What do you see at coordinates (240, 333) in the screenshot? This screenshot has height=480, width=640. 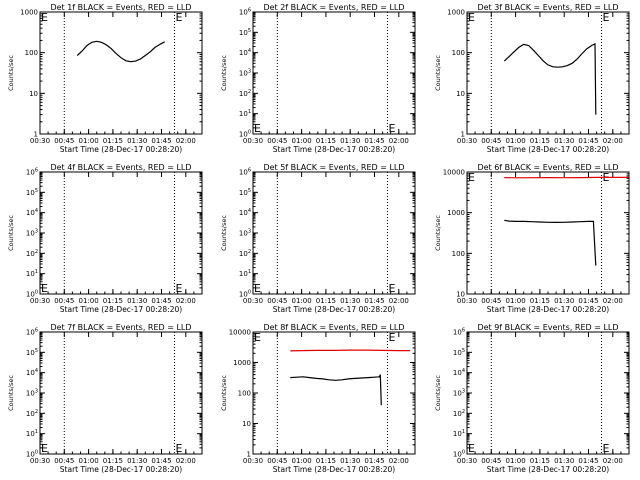 I see `y-tick-label: 10000` at bounding box center [240, 333].